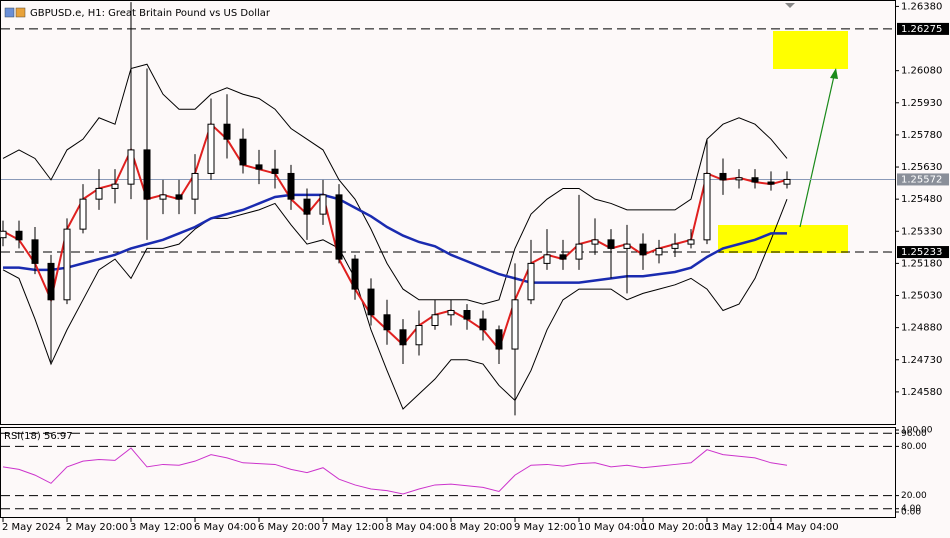  What do you see at coordinates (545, 527) in the screenshot?
I see `x-tick-label: 9 May 12:00` at bounding box center [545, 527].